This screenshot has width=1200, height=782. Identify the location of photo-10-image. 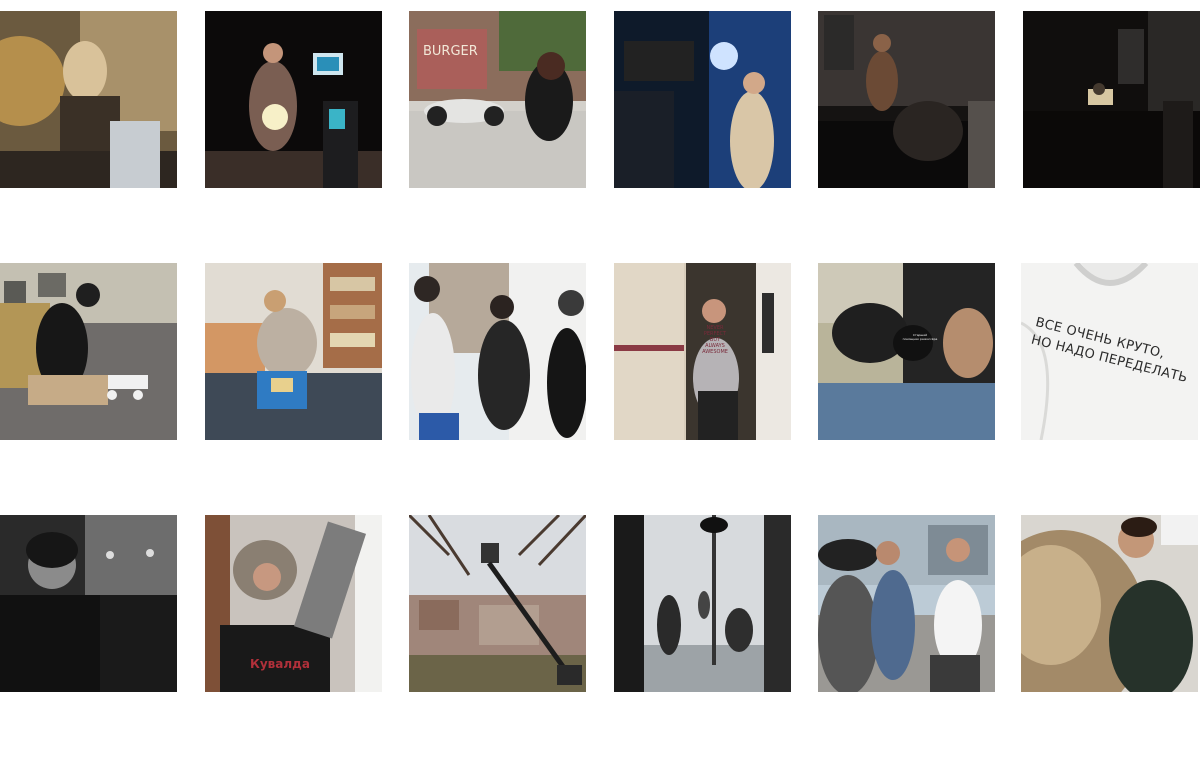
(702, 351).